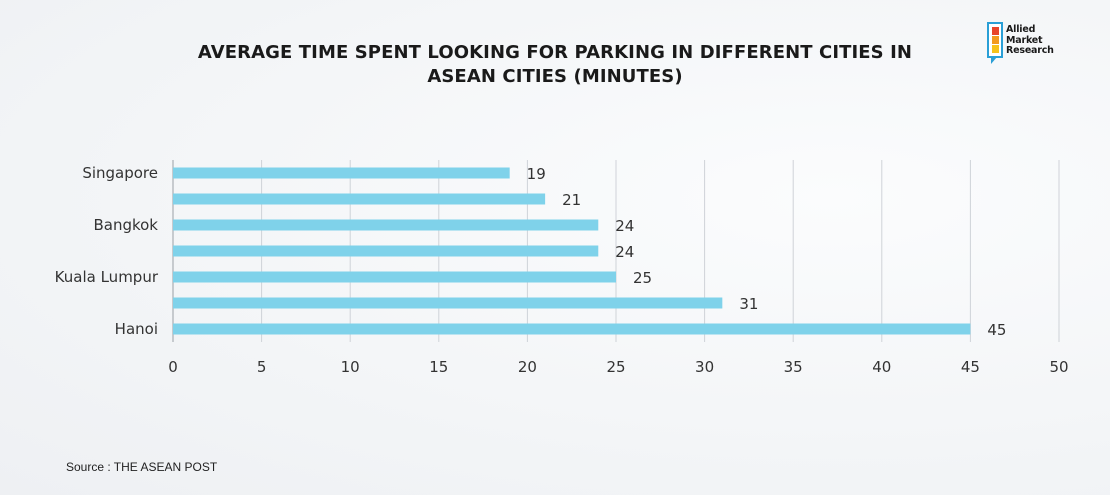 The image size is (1110, 495). Describe the element at coordinates (1058, 367) in the screenshot. I see `x-tick-label-50: 50` at that location.